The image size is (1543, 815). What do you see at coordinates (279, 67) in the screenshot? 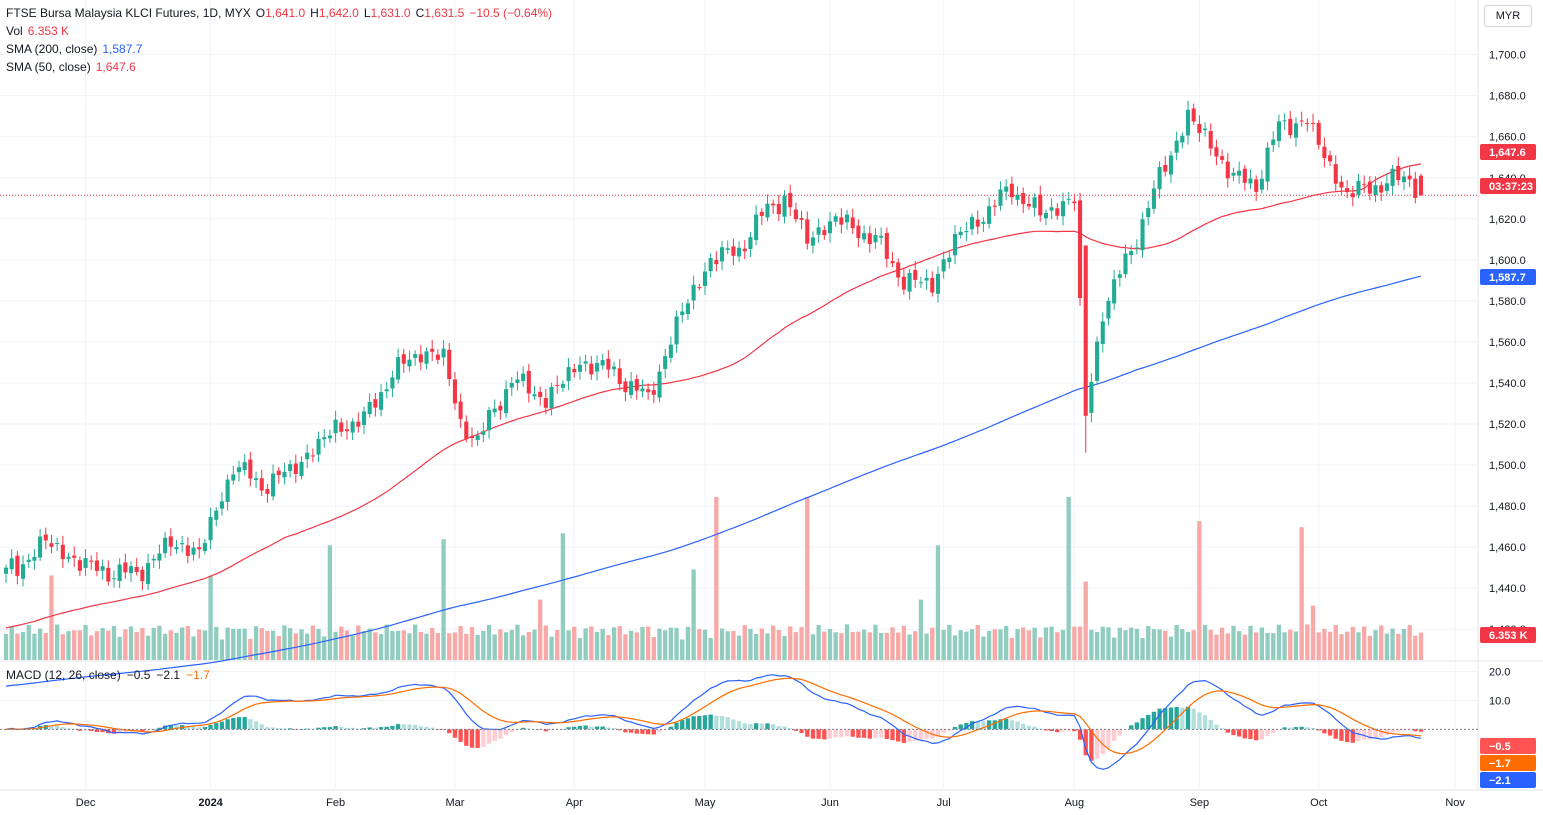
I see `sma50-row: SMA (50, close) 1,647.6` at bounding box center [279, 67].